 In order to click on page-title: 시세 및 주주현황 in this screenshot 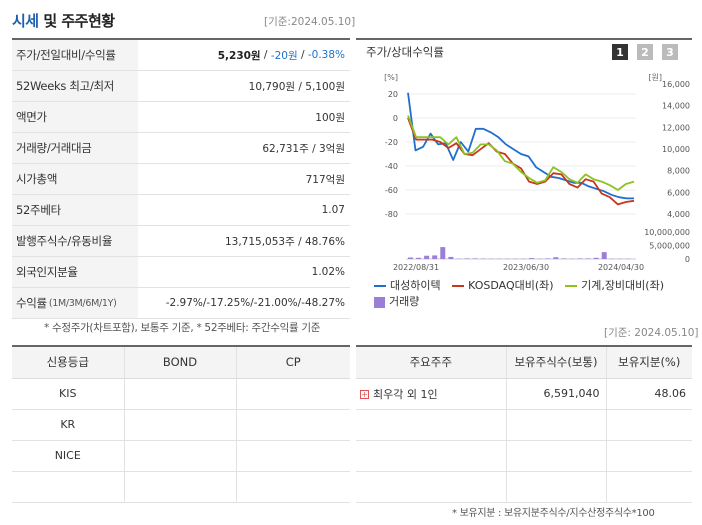, I will do `click(63, 21)`.